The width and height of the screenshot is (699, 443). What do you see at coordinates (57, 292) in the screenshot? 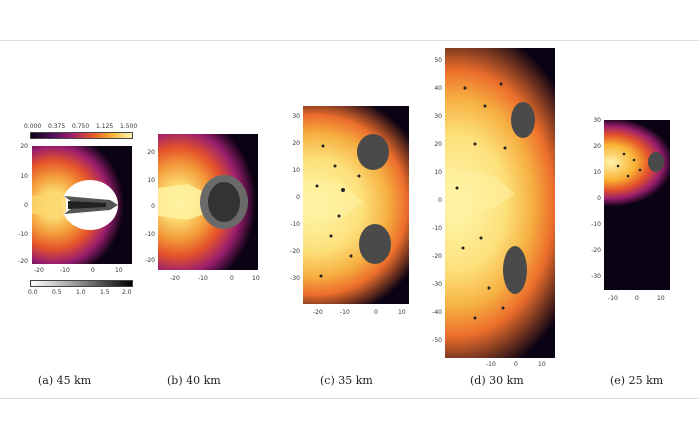
I see `colorbar-gray-tick: 0.5` at bounding box center [57, 292].